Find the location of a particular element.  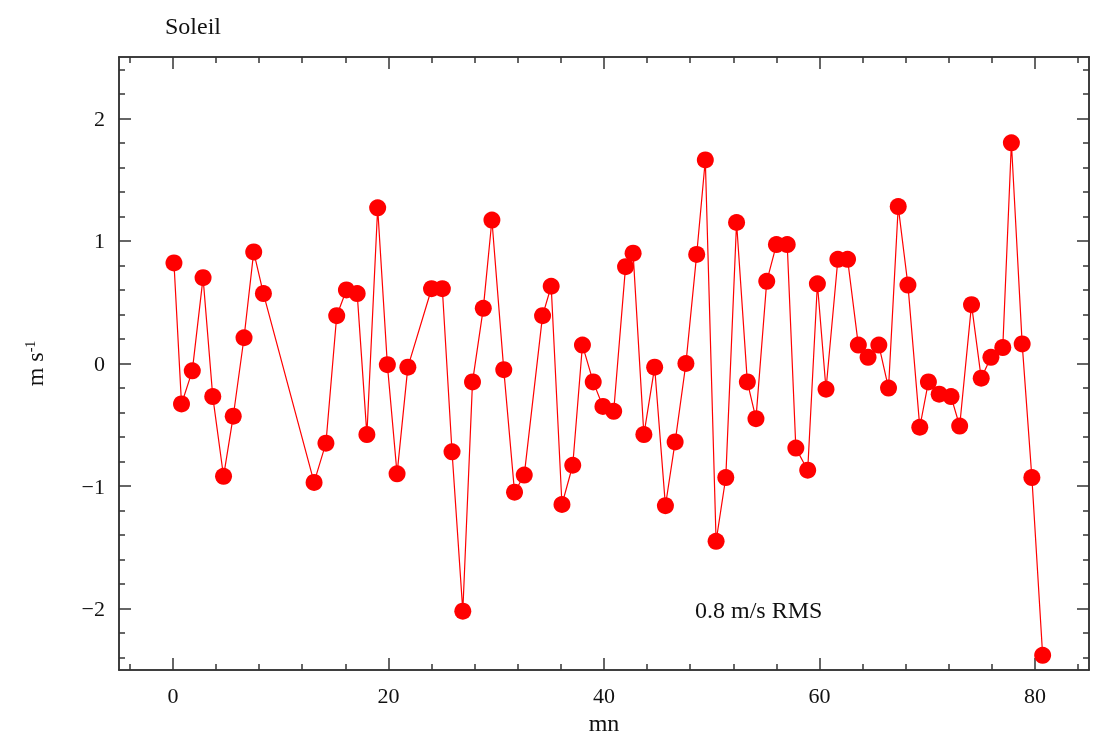

x-tick-label: 60 is located at coordinates (819, 695).